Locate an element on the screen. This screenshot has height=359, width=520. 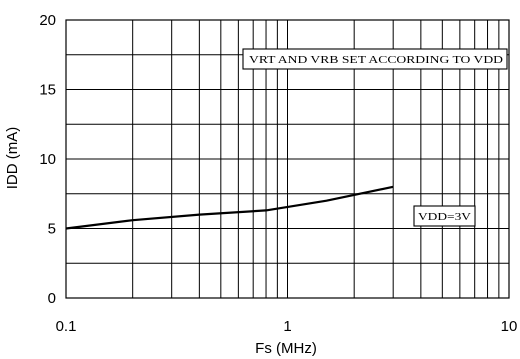
y-tick-label: 5 is located at coordinates (52, 229).